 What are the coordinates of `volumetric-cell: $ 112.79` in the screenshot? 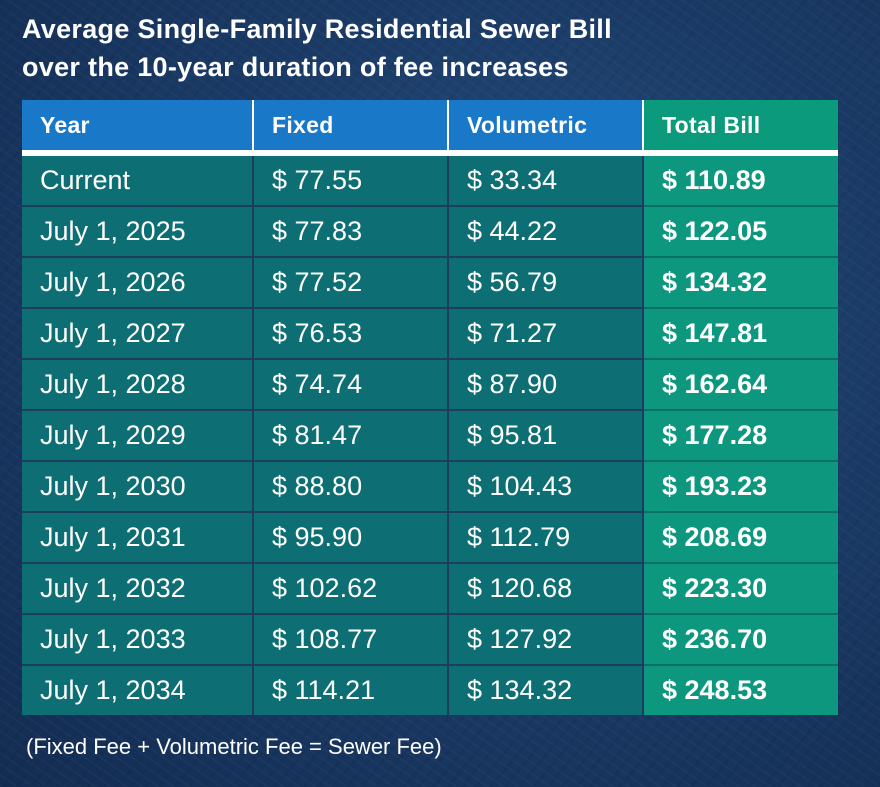 It's located at (546, 538).